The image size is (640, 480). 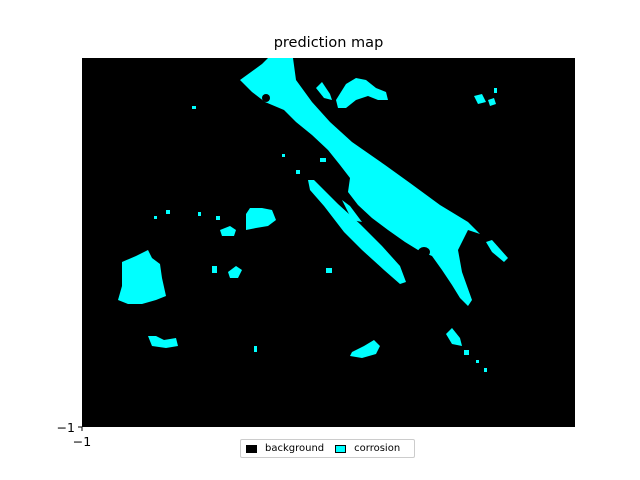 What do you see at coordinates (251, 448) in the screenshot?
I see `legend-swatch-background` at bounding box center [251, 448].